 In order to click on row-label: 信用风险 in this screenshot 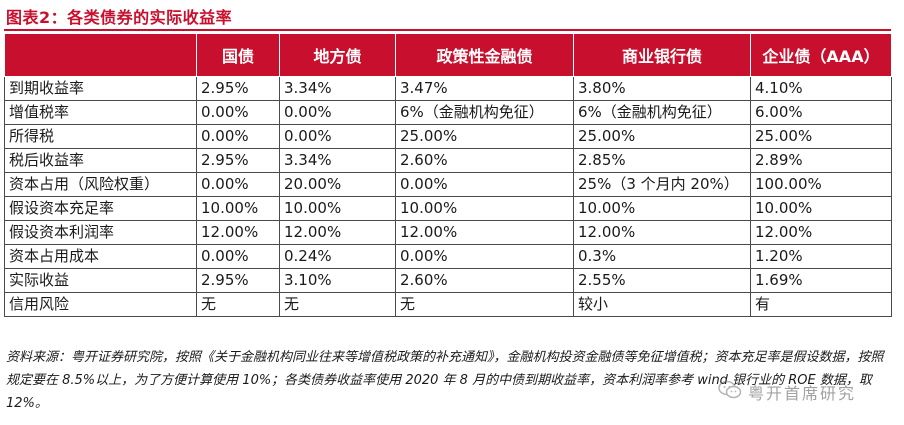, I will do `click(100, 304)`.